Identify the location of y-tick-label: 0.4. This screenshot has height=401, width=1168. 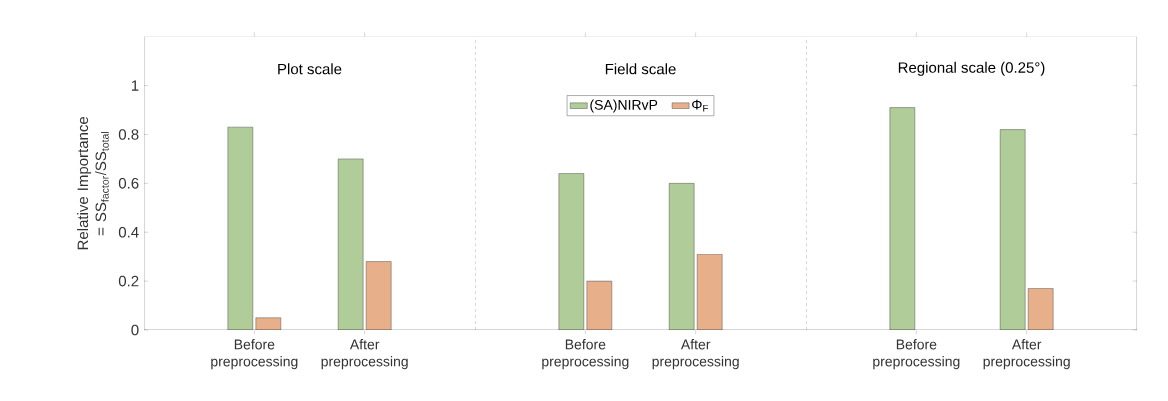
(128, 232).